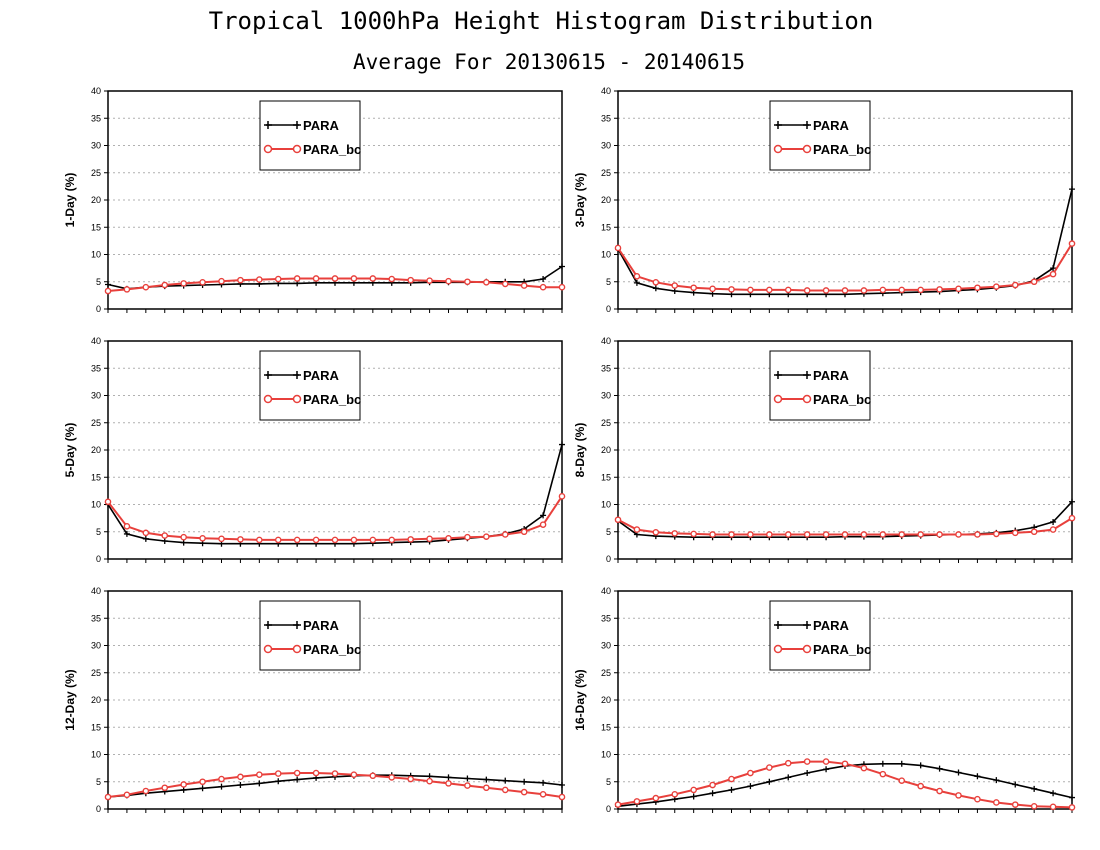 This screenshot has height=850, width=1100. I want to click on legend-box, so click(310, 135).